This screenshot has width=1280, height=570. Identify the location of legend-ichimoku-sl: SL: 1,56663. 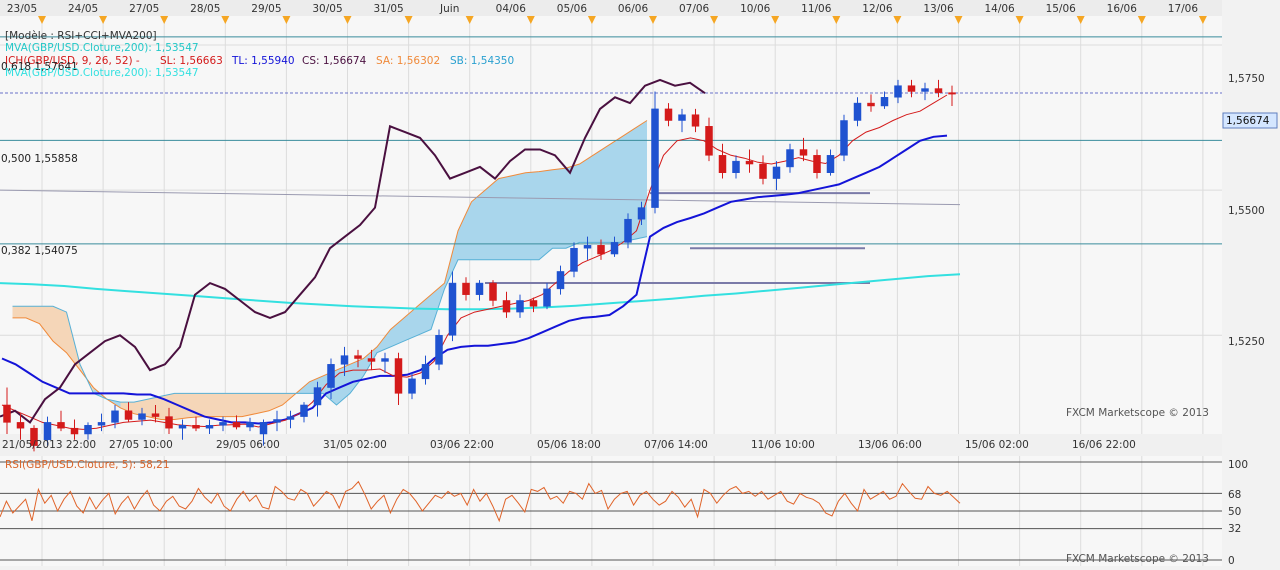
(191, 61).